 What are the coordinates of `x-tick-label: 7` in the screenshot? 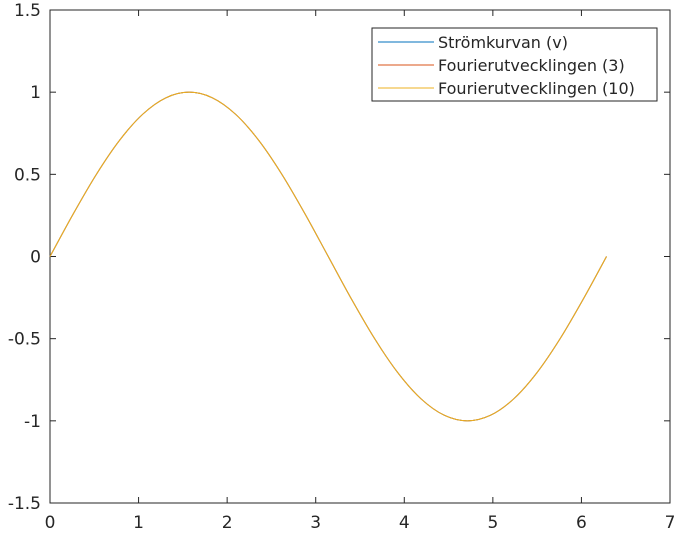 It's located at (670, 523).